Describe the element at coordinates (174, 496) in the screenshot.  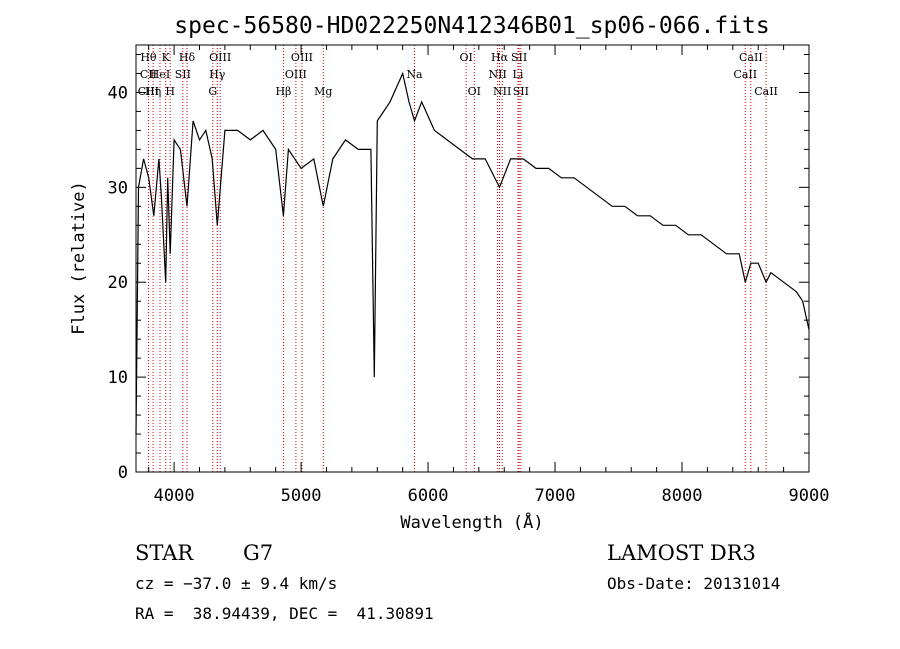
I see `x-tick-label: 4000` at that location.